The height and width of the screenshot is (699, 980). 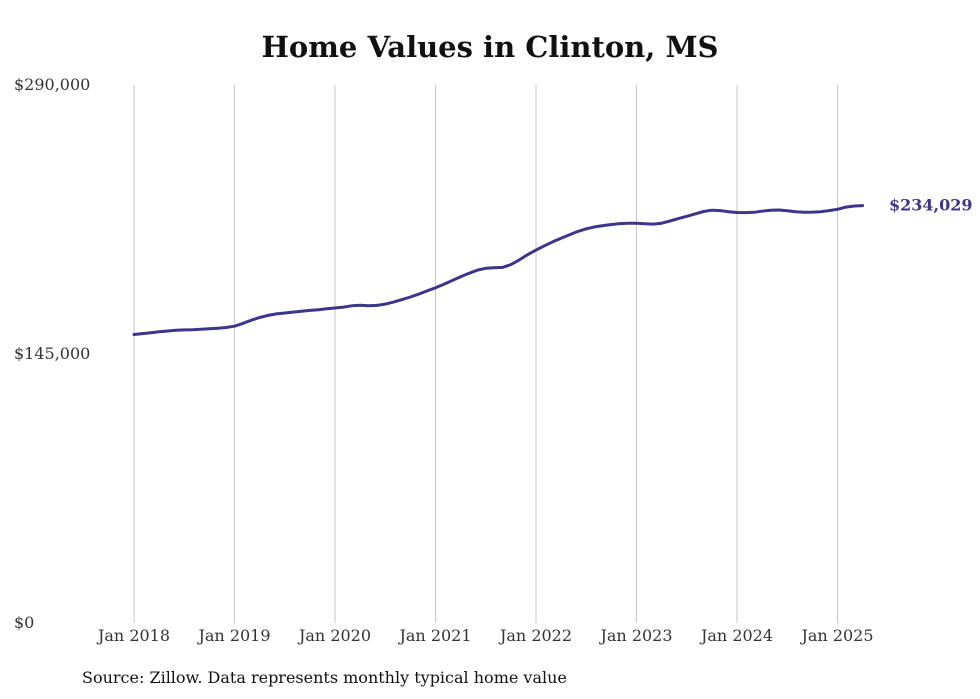 I want to click on x-tick-label: Jan 2021, so click(x=434, y=635).